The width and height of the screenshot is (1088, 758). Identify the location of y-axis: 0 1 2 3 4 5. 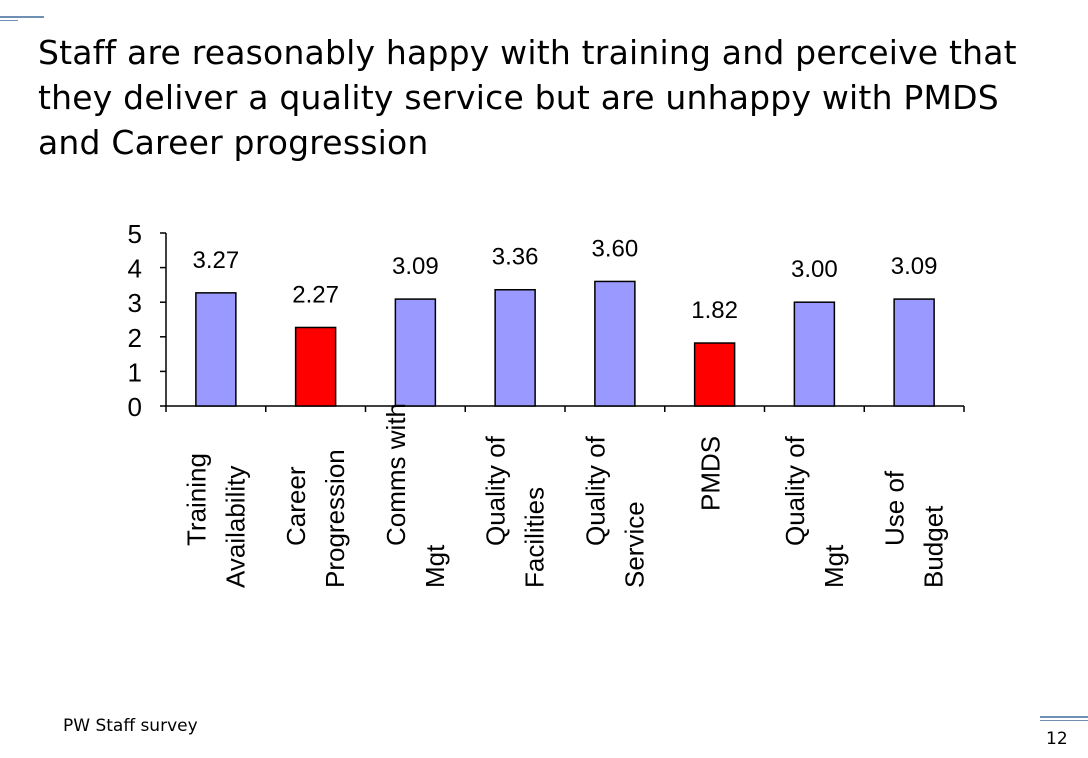
(147, 320).